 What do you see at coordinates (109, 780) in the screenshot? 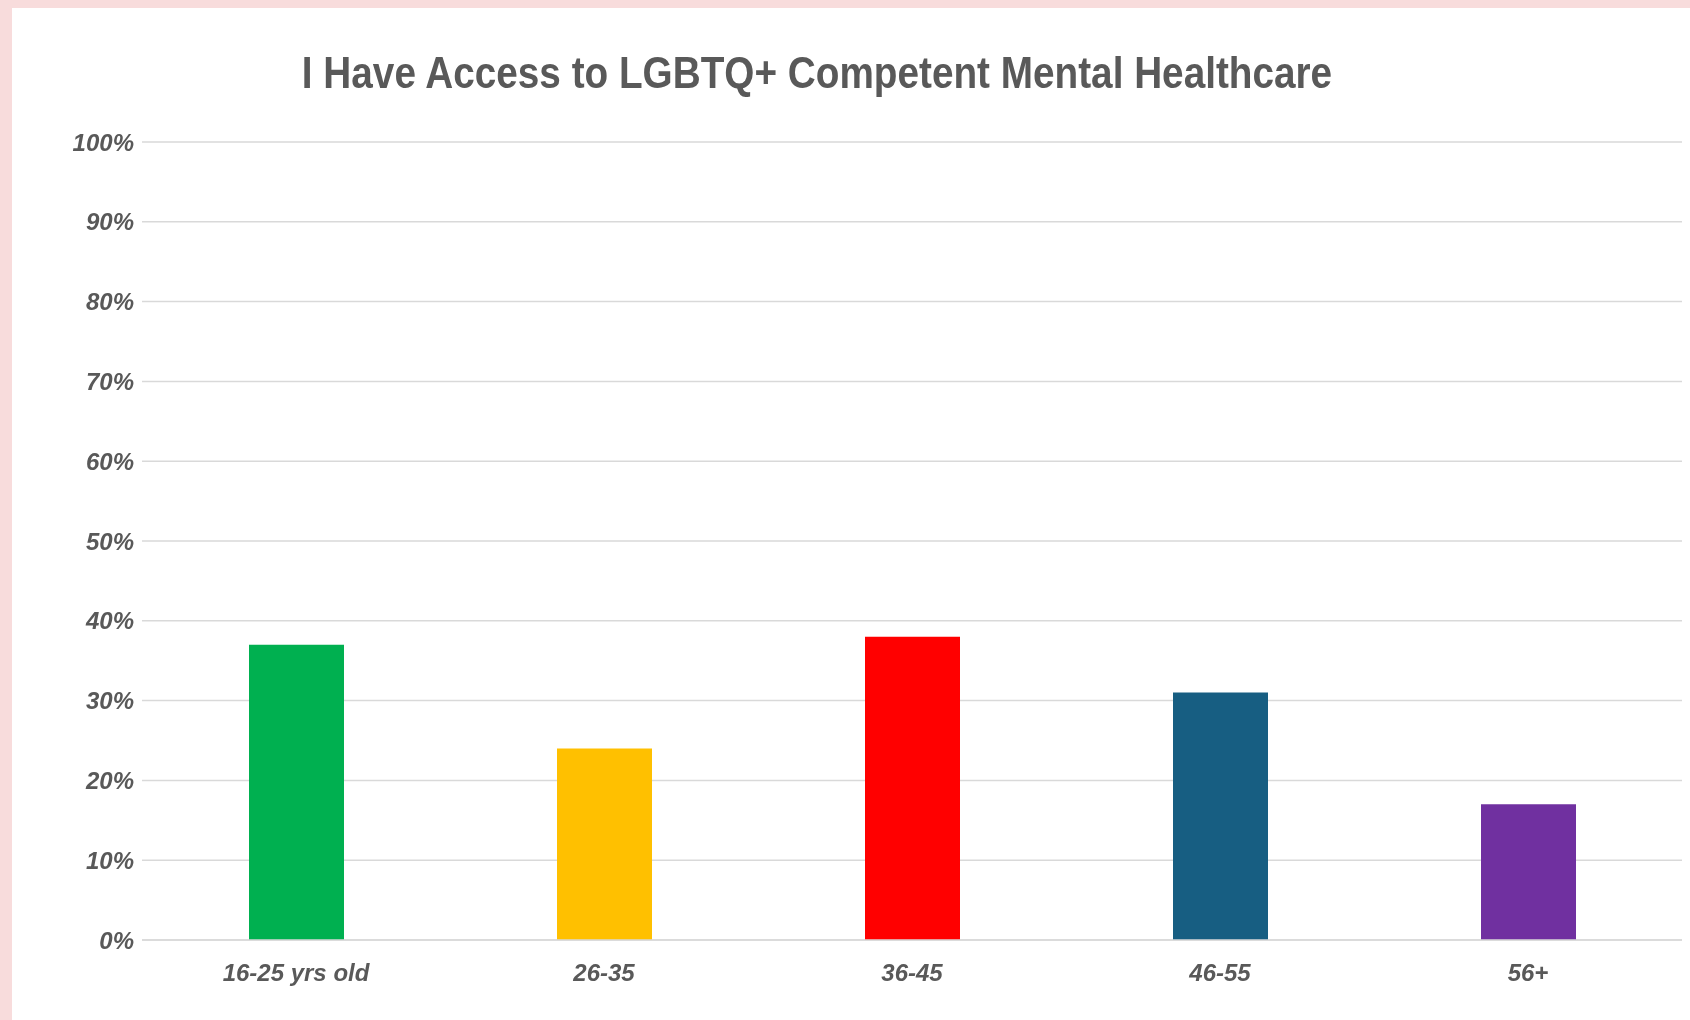
I see `y-tick-label: 20%` at bounding box center [109, 780].